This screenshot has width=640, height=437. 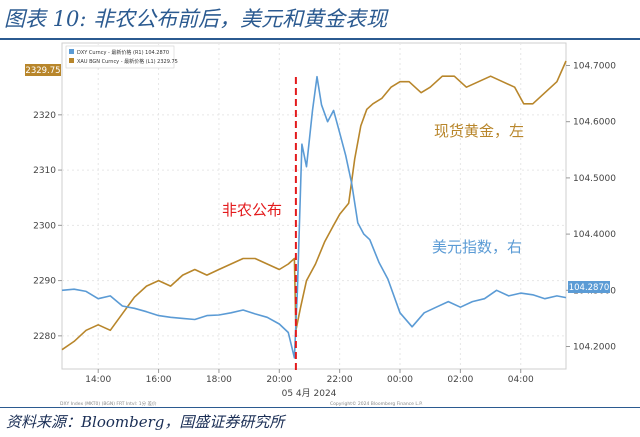 What do you see at coordinates (320, 407) in the screenshot?
I see `source-divider` at bounding box center [320, 407].